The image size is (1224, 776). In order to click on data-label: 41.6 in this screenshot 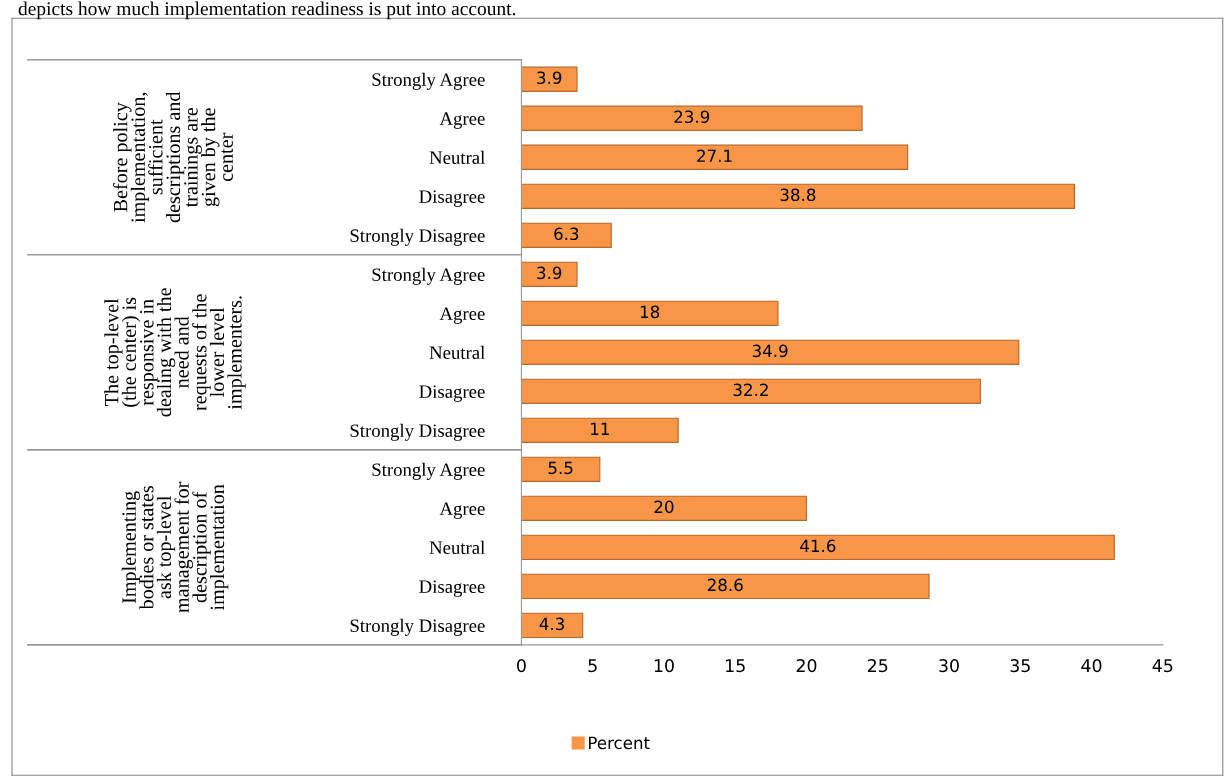, I will do `click(818, 546)`.